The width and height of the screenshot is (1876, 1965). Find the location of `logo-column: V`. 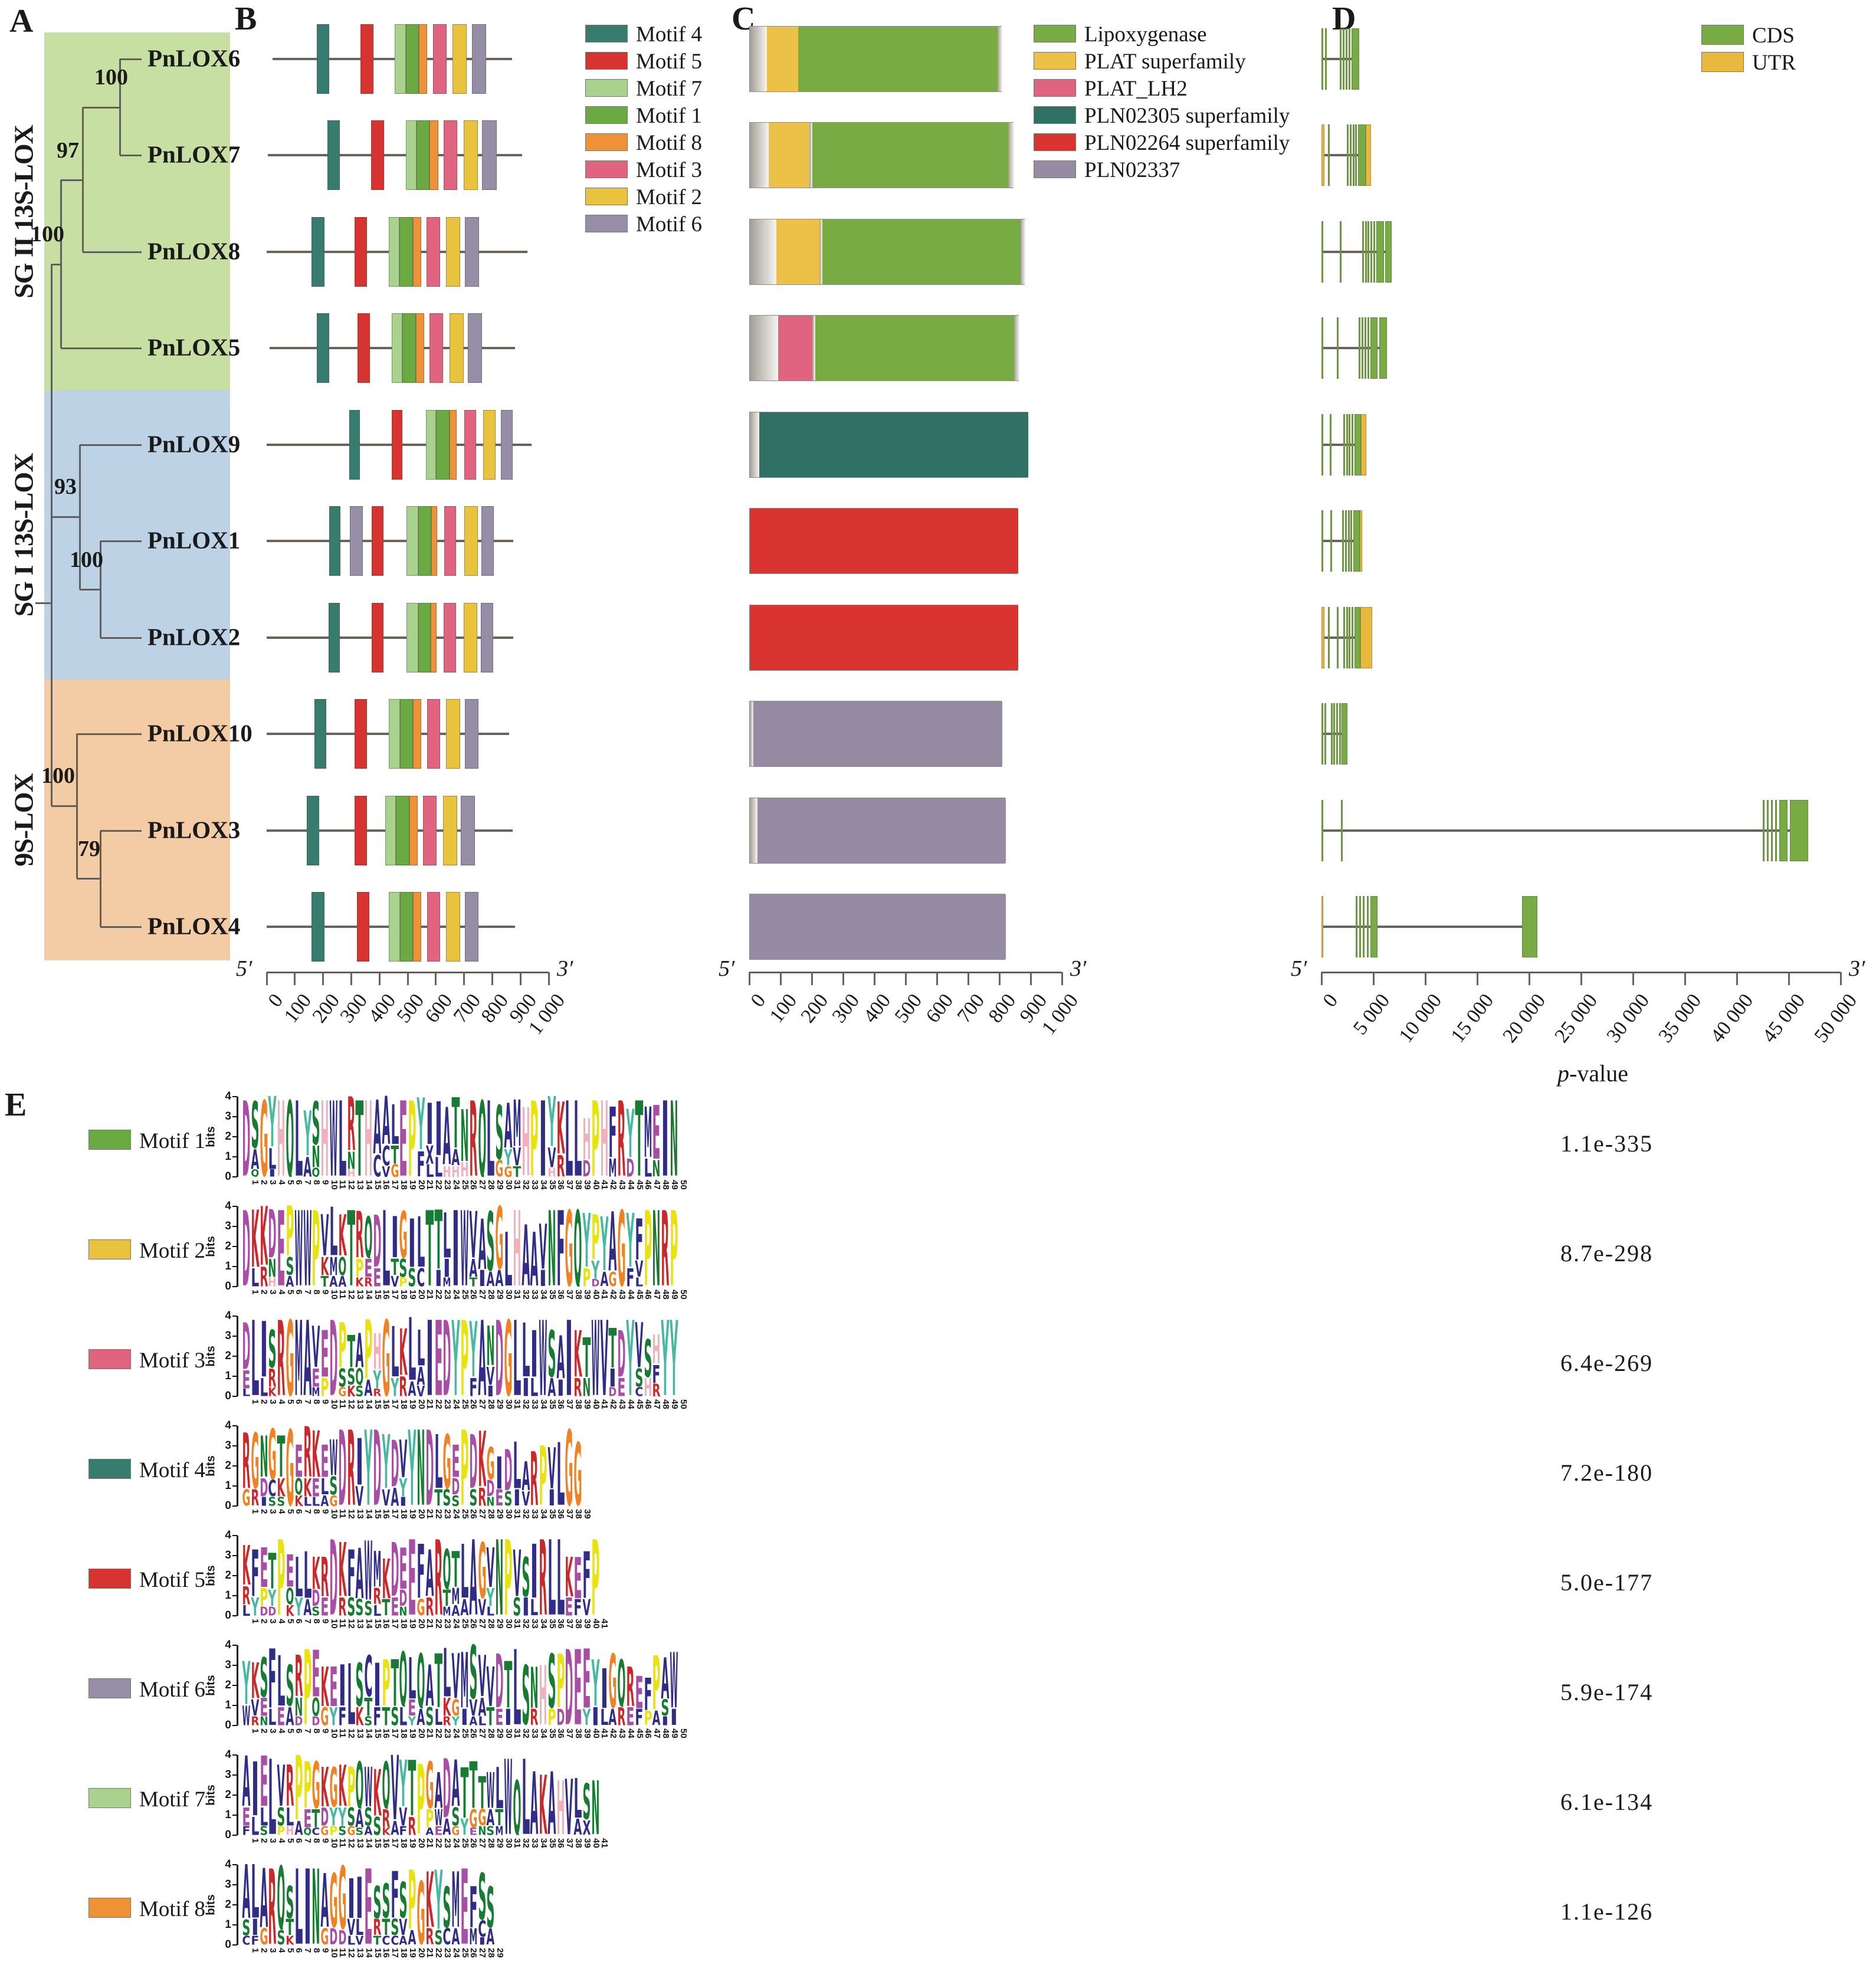

logo-column: V is located at coordinates (569, 1802).